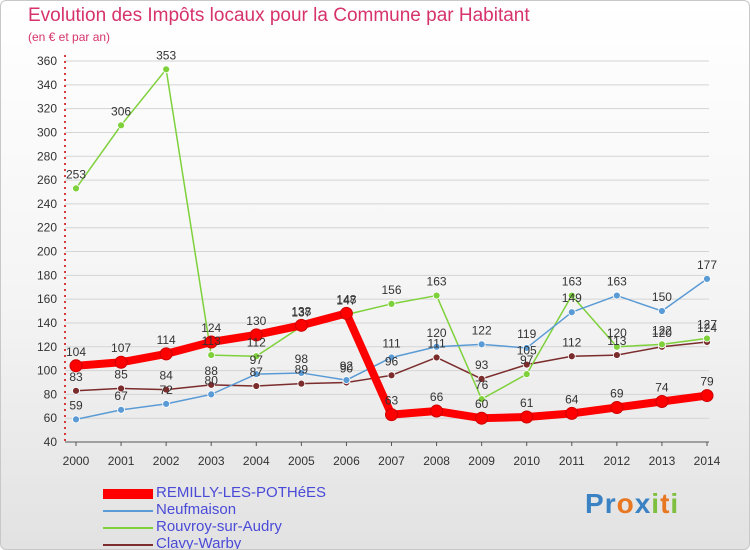  Describe the element at coordinates (302, 359) in the screenshot. I see `data-label: 98` at that location.